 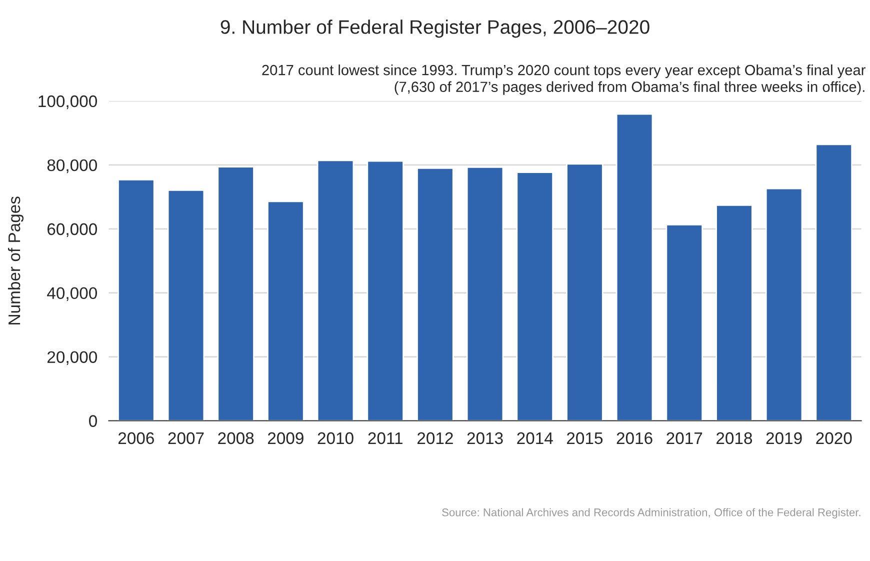 What do you see at coordinates (651, 513) in the screenshot?
I see `source-note: Source: National Archives and Records Administration, Office of the Federal Register.` at bounding box center [651, 513].